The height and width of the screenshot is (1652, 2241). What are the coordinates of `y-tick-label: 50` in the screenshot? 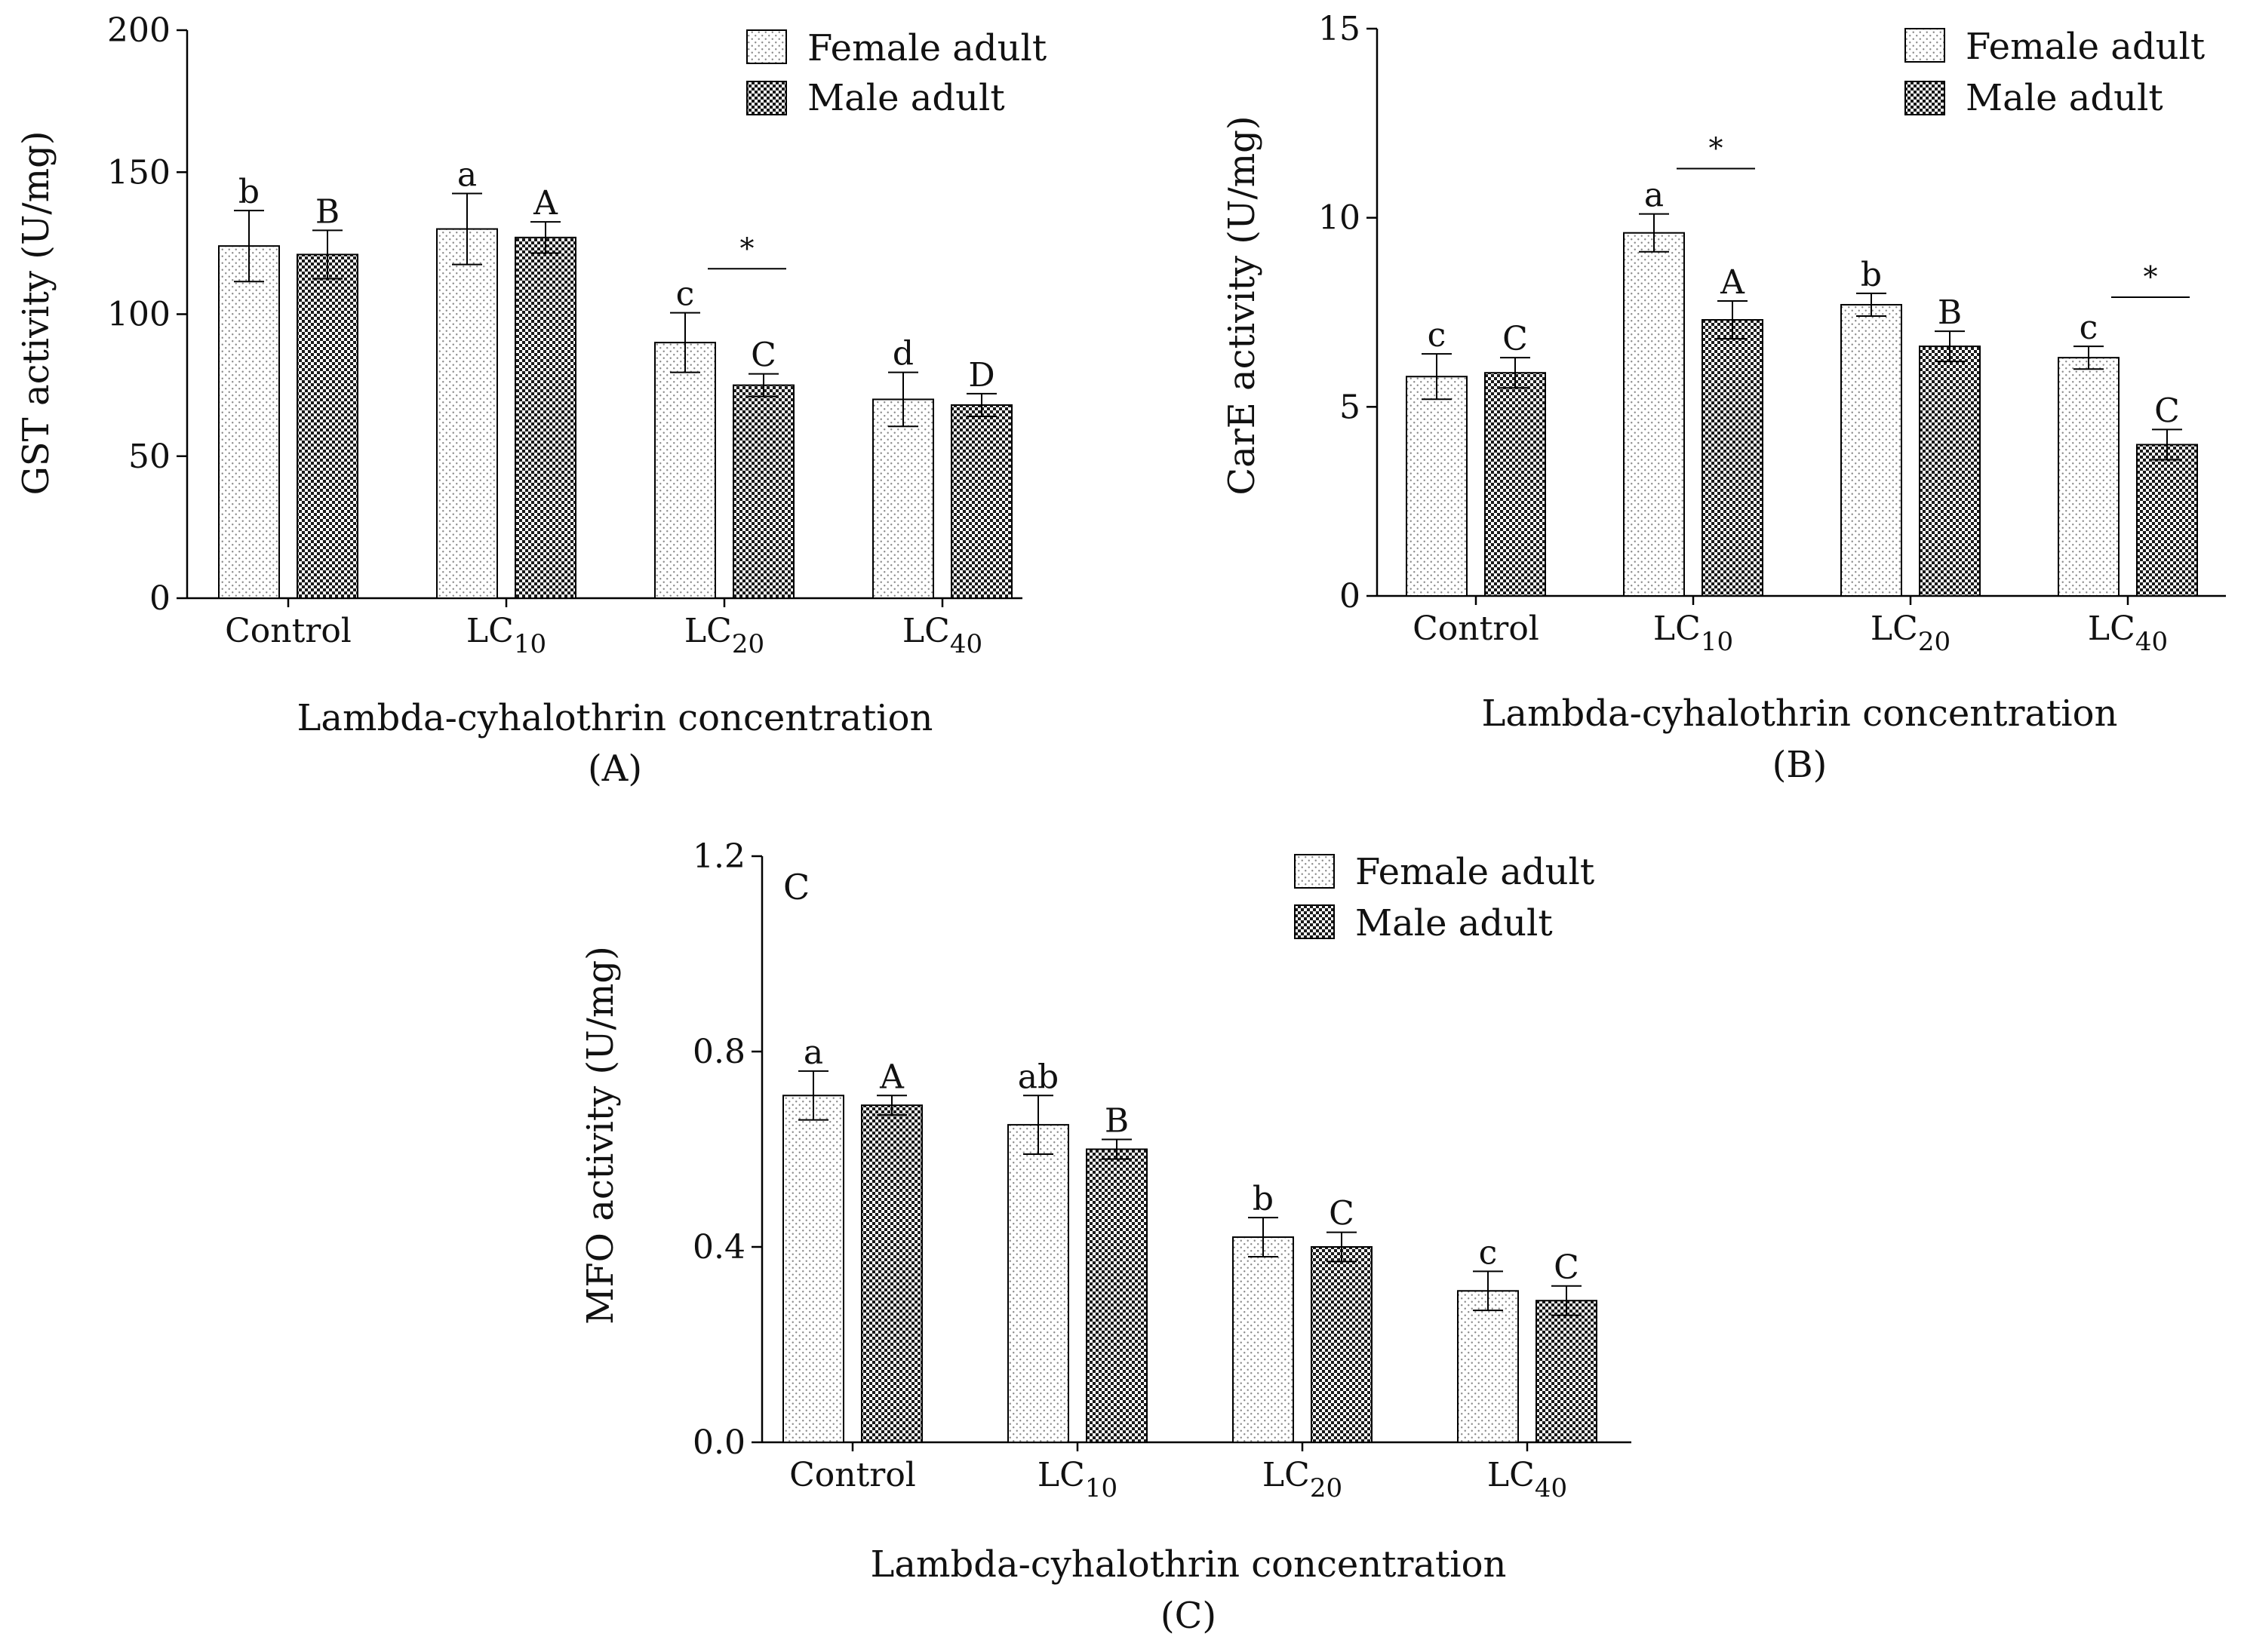 It's located at (149, 457).